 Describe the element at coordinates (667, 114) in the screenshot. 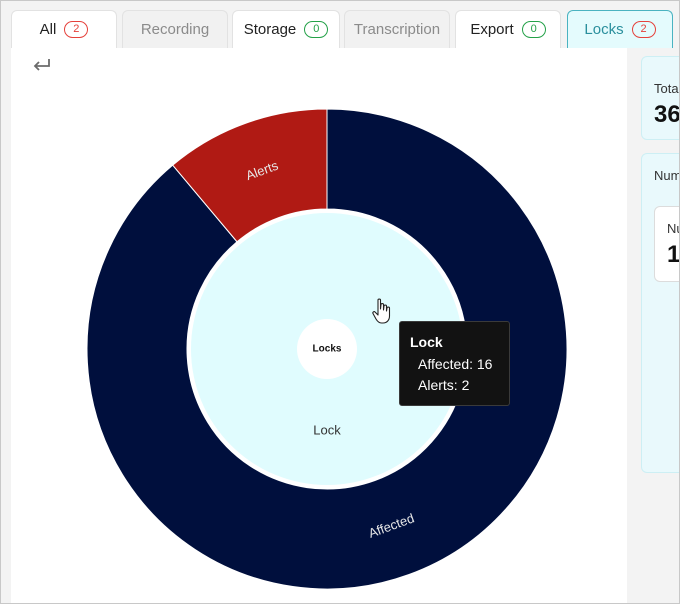

I see `total-value: 36` at that location.